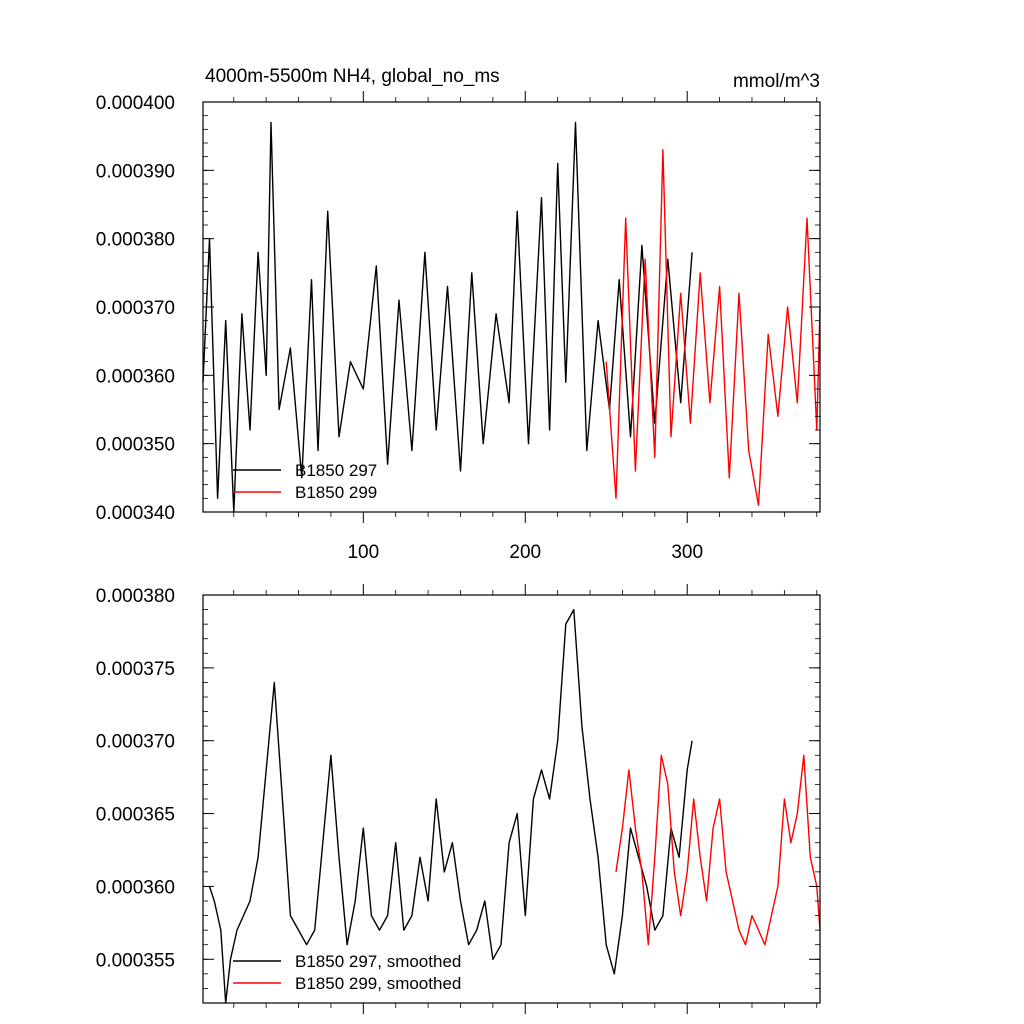 Image resolution: width=1024 pixels, height=1024 pixels. Describe the element at coordinates (687, 552) in the screenshot. I see `x-tick-label: 300` at that location.